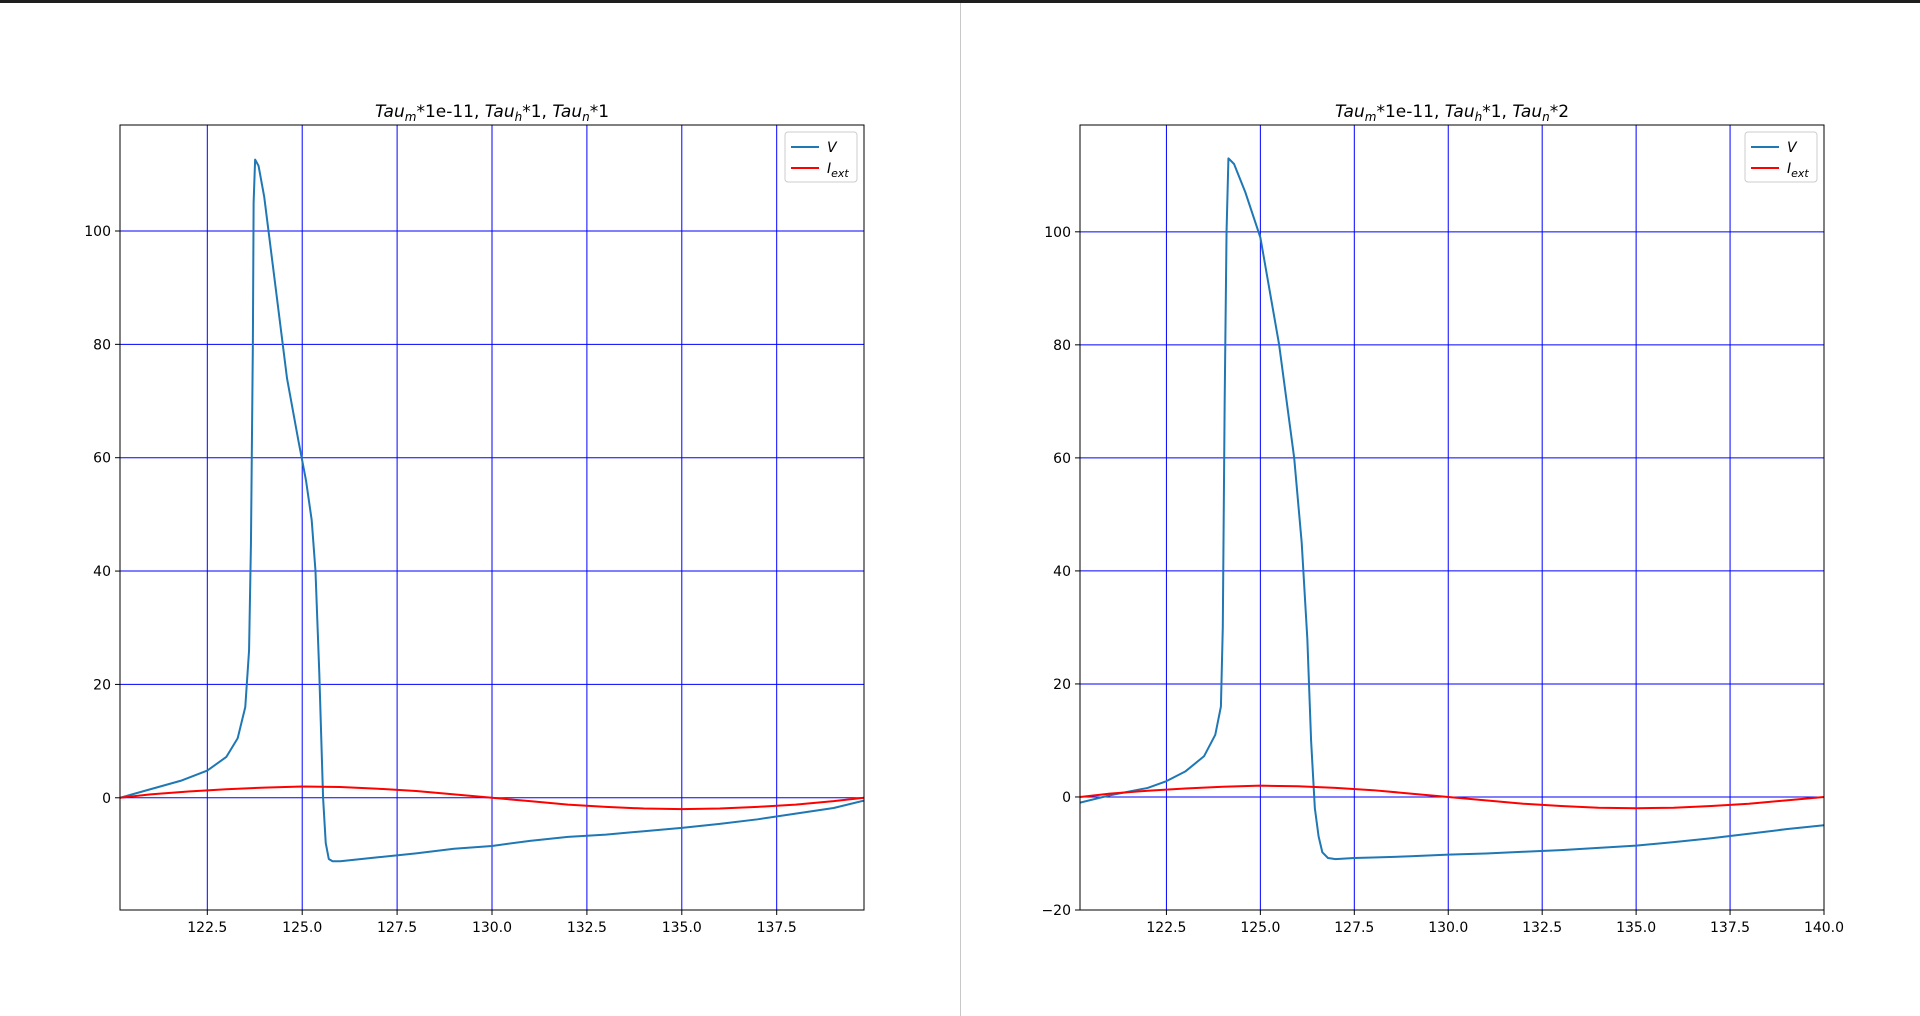  What do you see at coordinates (1824, 928) in the screenshot?
I see `x-tick-label: 140.0` at bounding box center [1824, 928].